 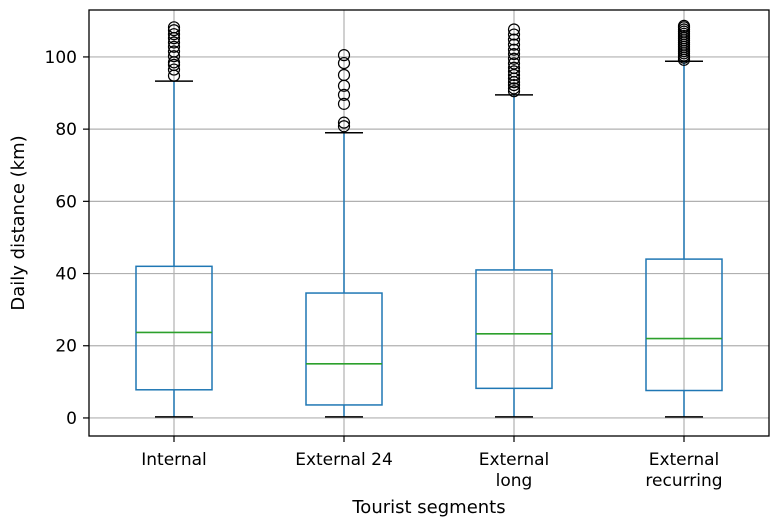 I want to click on y-tick-label: 20, so click(x=66, y=347).